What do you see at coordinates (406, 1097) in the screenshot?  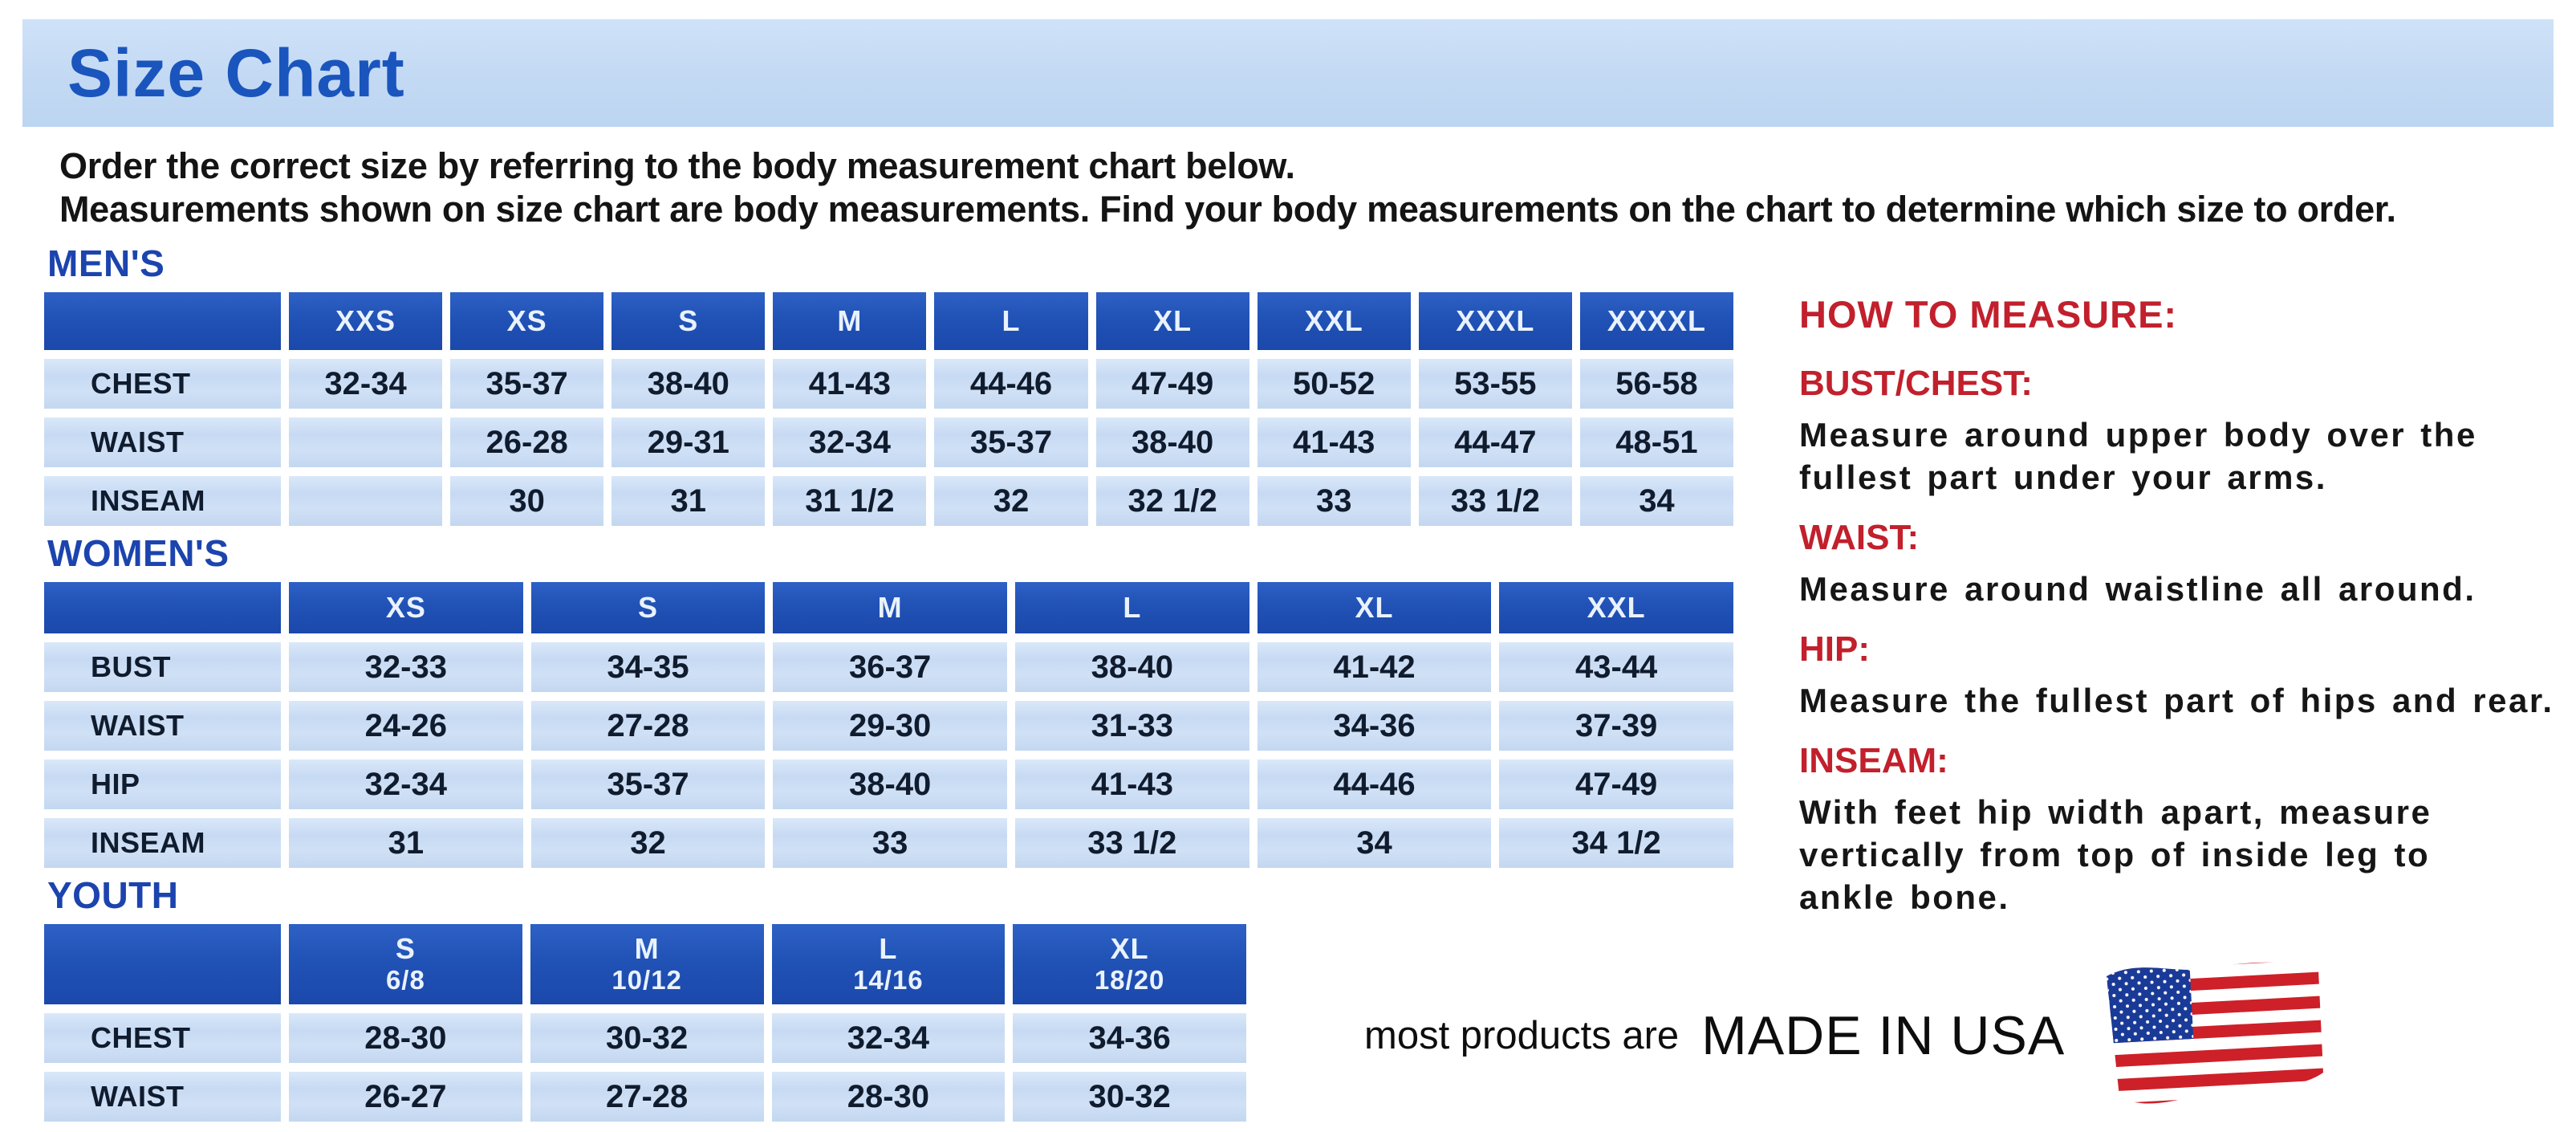 I see `cell-WAIST-0: 26-27` at bounding box center [406, 1097].